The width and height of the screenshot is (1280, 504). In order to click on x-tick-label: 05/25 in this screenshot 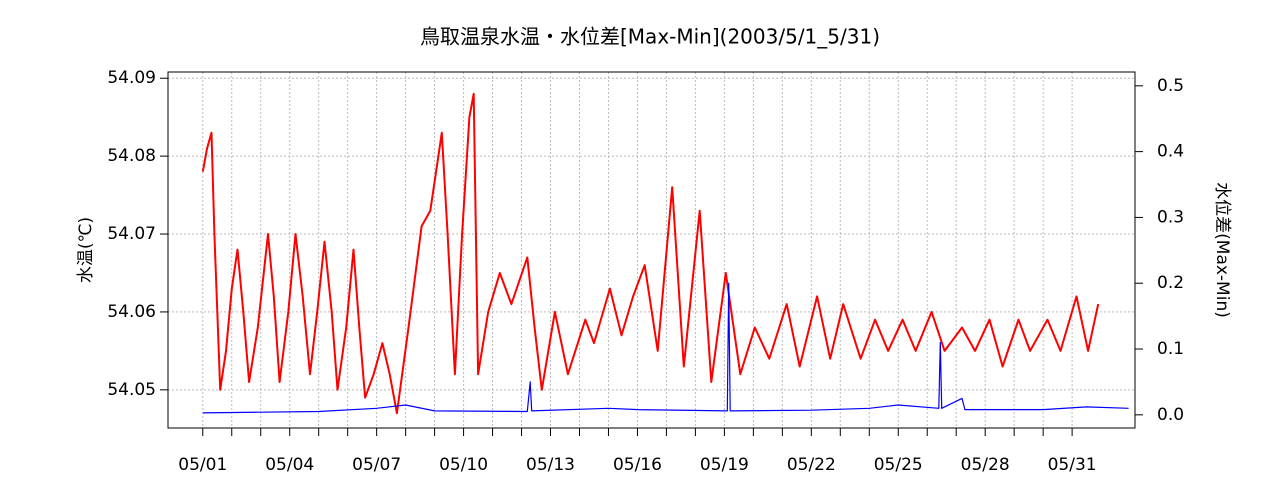, I will do `click(898, 465)`.